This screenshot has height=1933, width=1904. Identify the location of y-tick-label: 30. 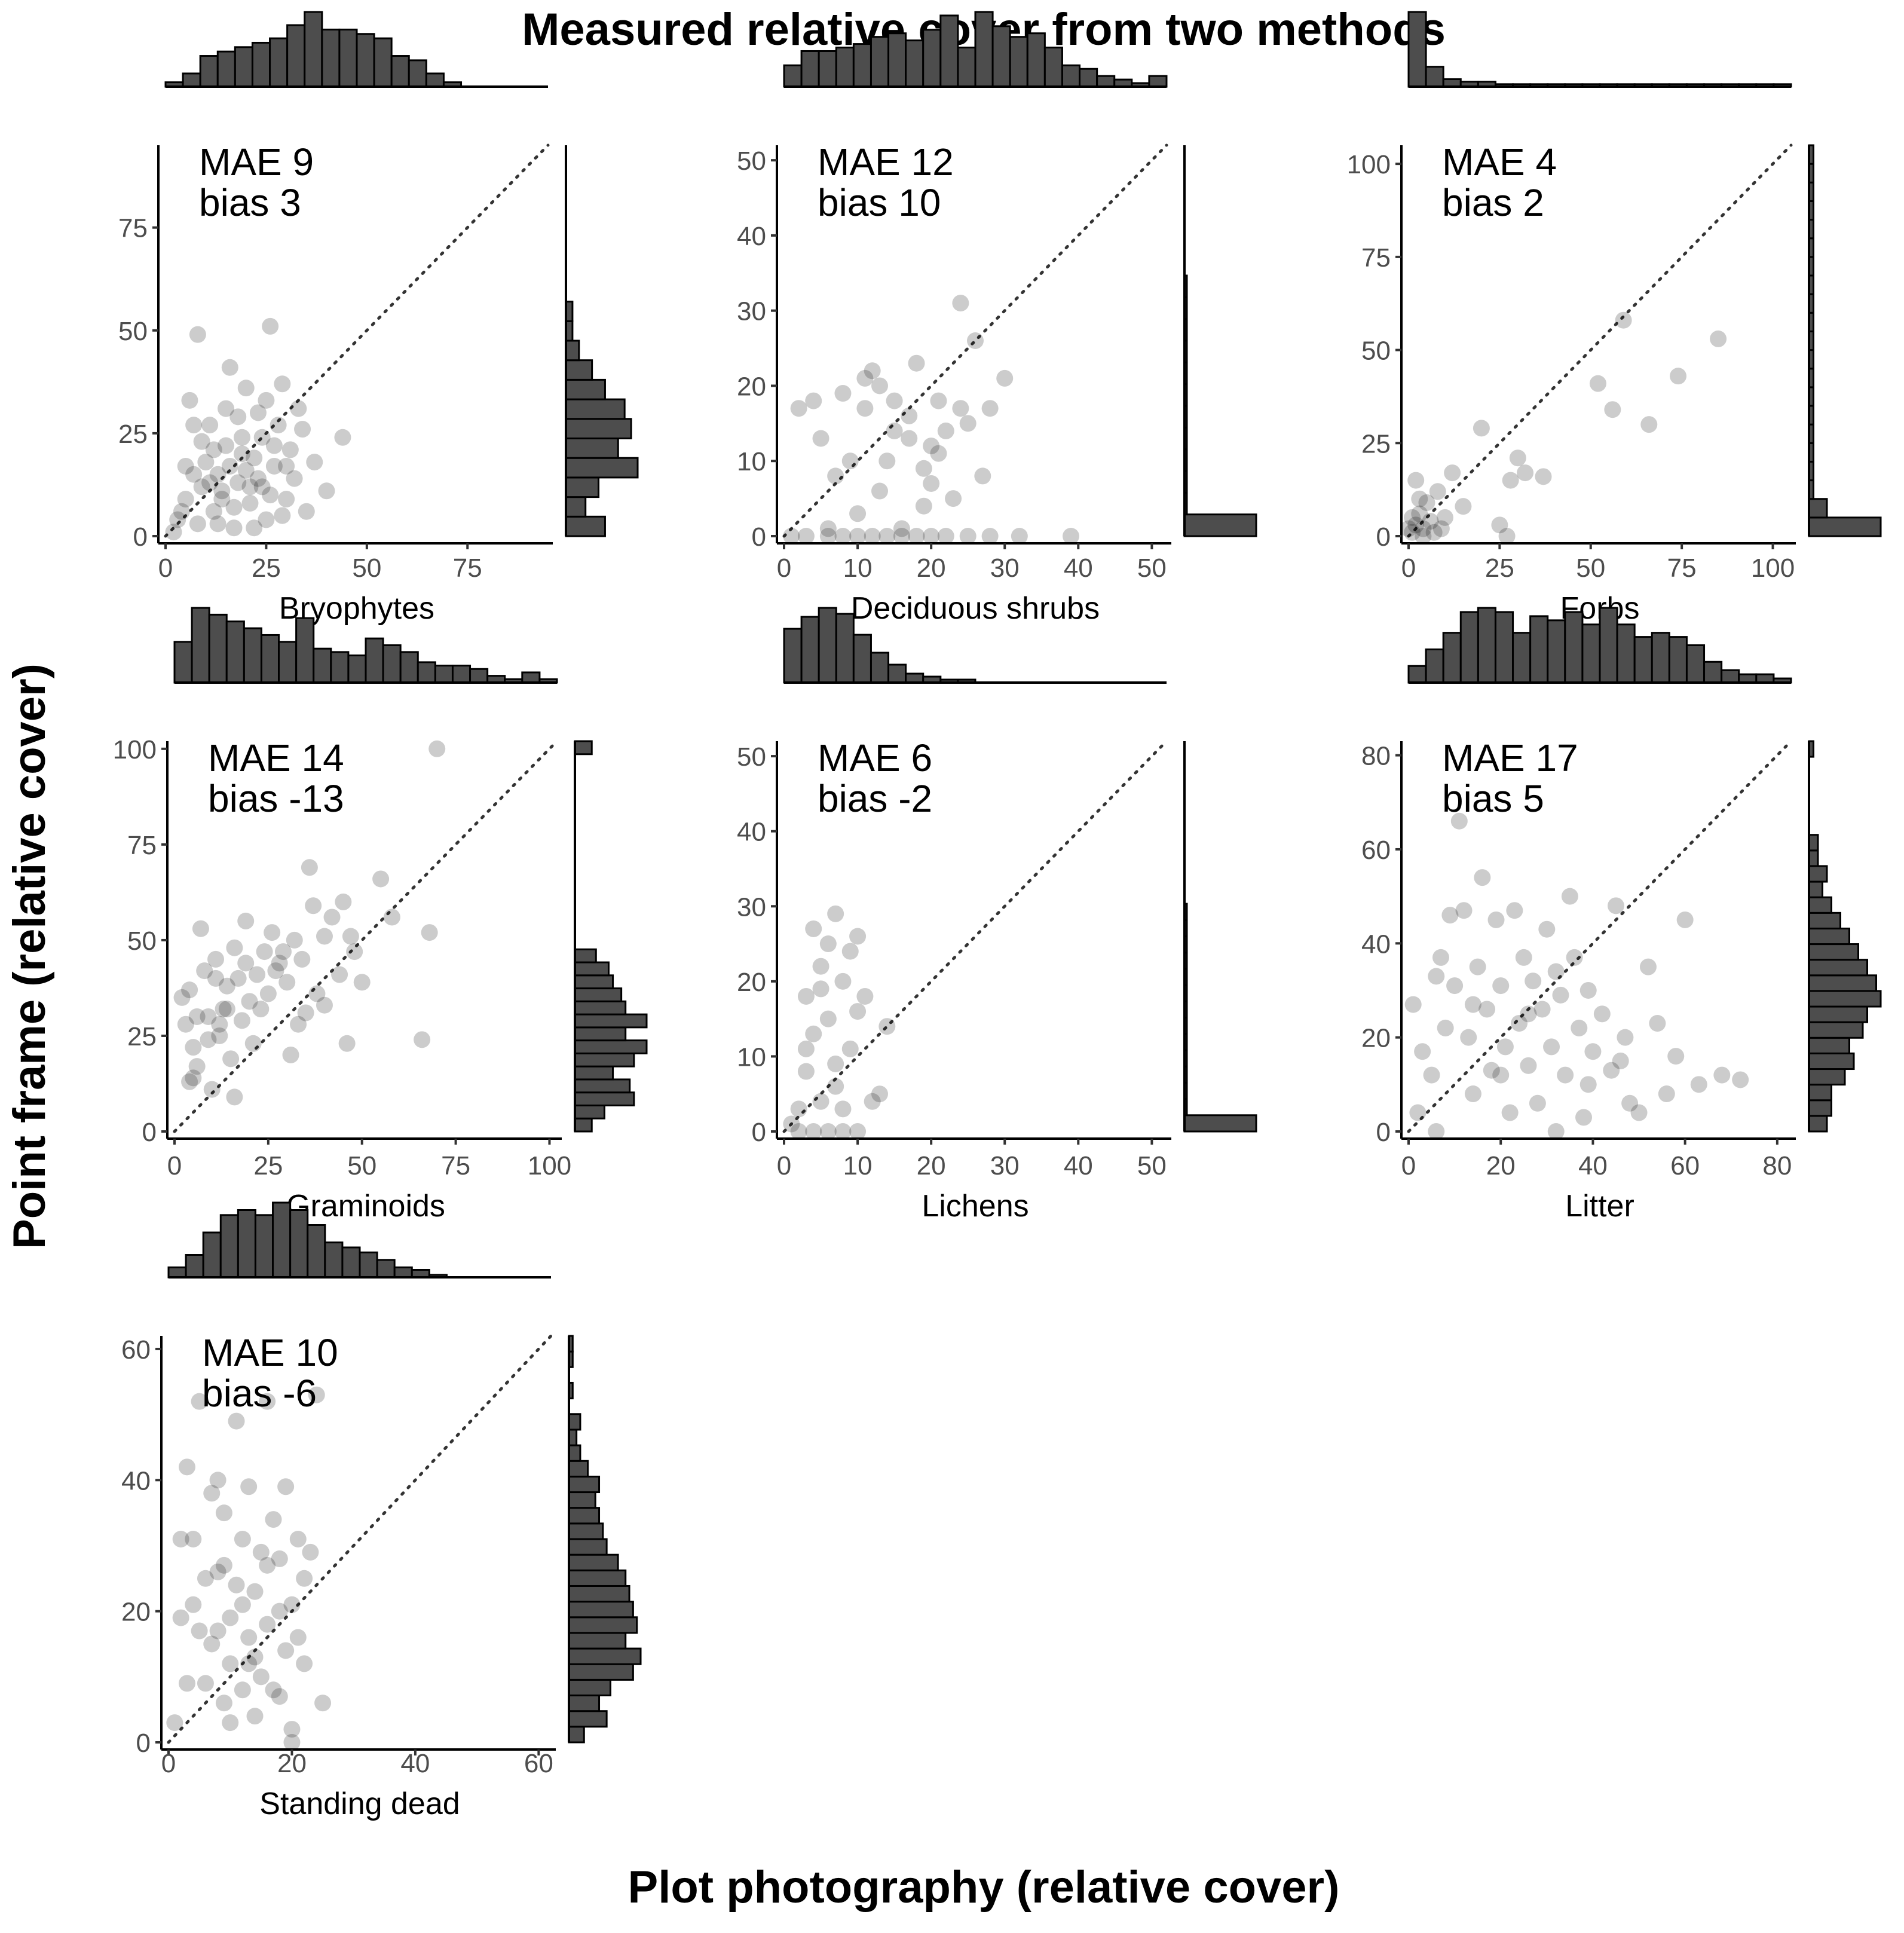
(751, 907).